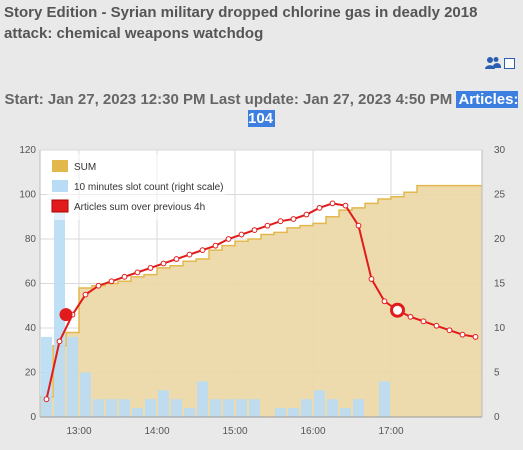  I want to click on square-outline-icon, so click(509, 63).